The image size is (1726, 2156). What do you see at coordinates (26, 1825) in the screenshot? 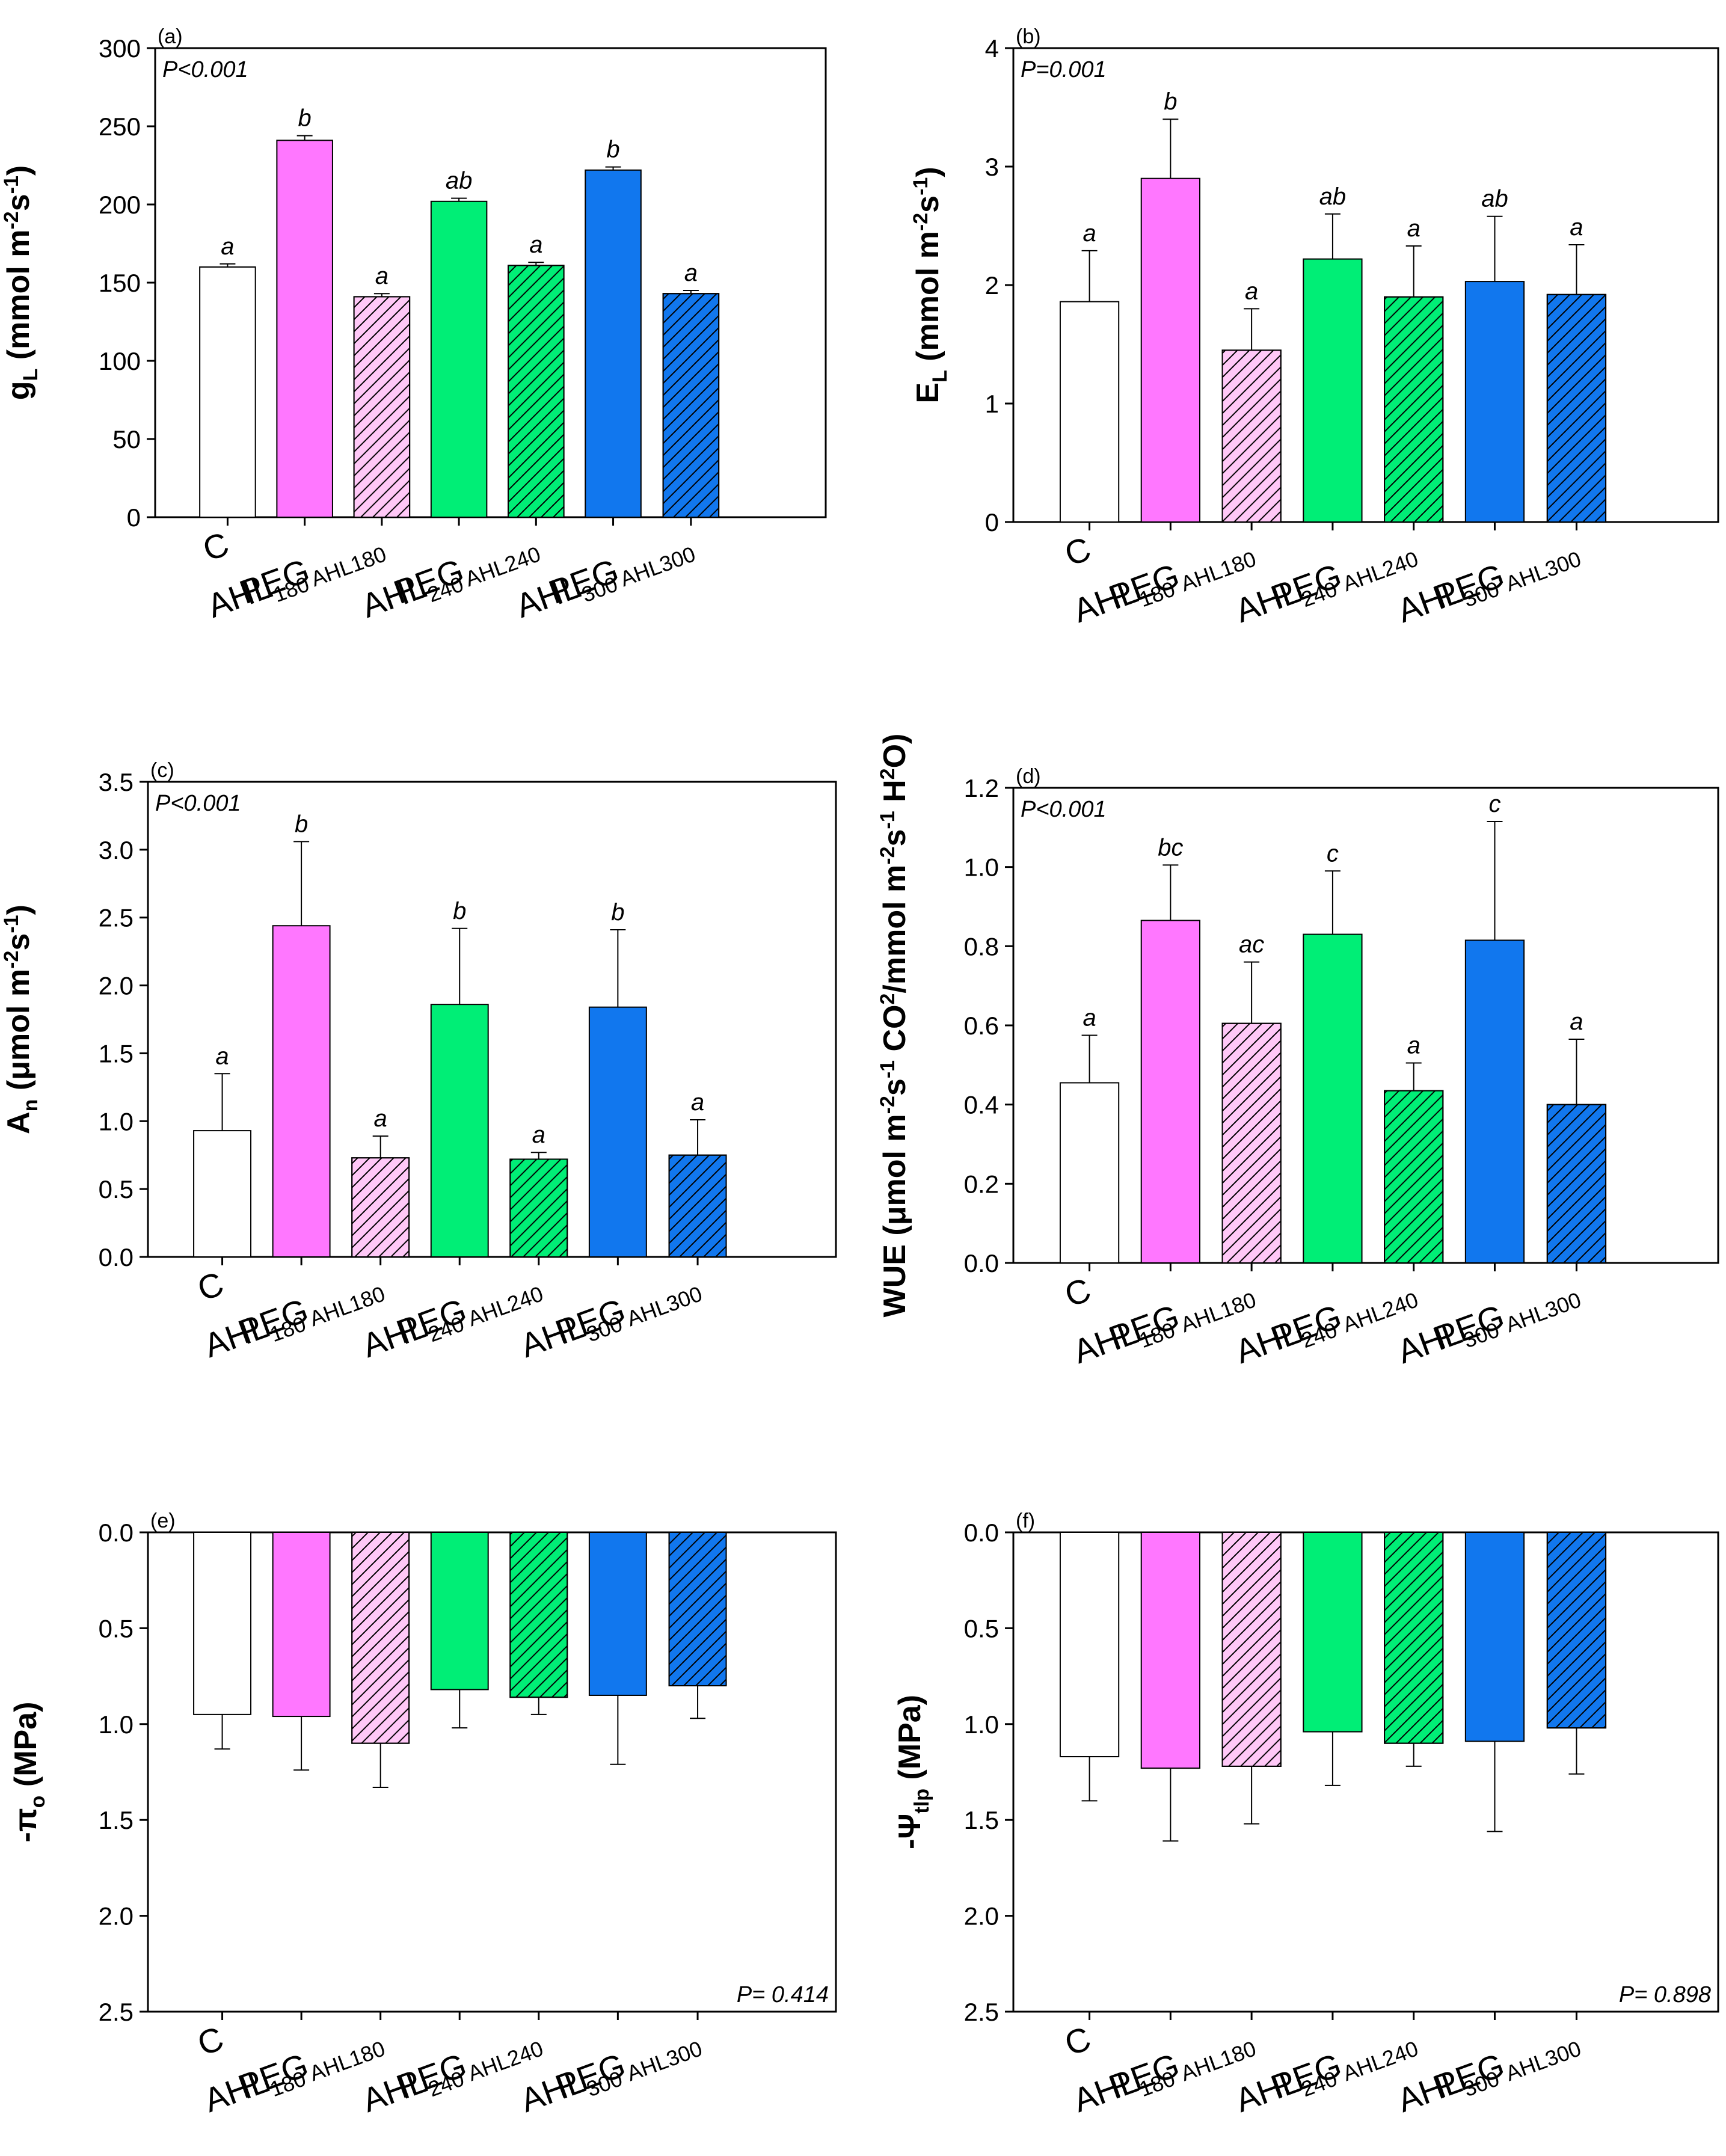
I see `y-axis-label-part: -π` at bounding box center [26, 1825].